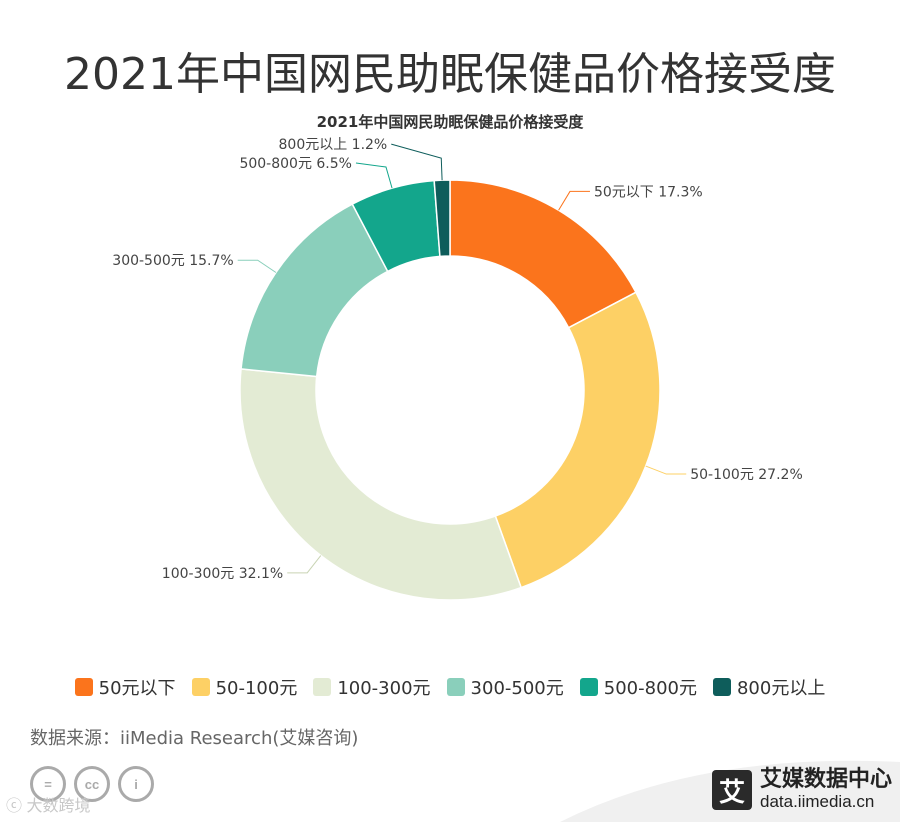 Image resolution: width=900 pixels, height=822 pixels. What do you see at coordinates (137, 688) in the screenshot?
I see `legend-label-0: 50元以下` at bounding box center [137, 688].